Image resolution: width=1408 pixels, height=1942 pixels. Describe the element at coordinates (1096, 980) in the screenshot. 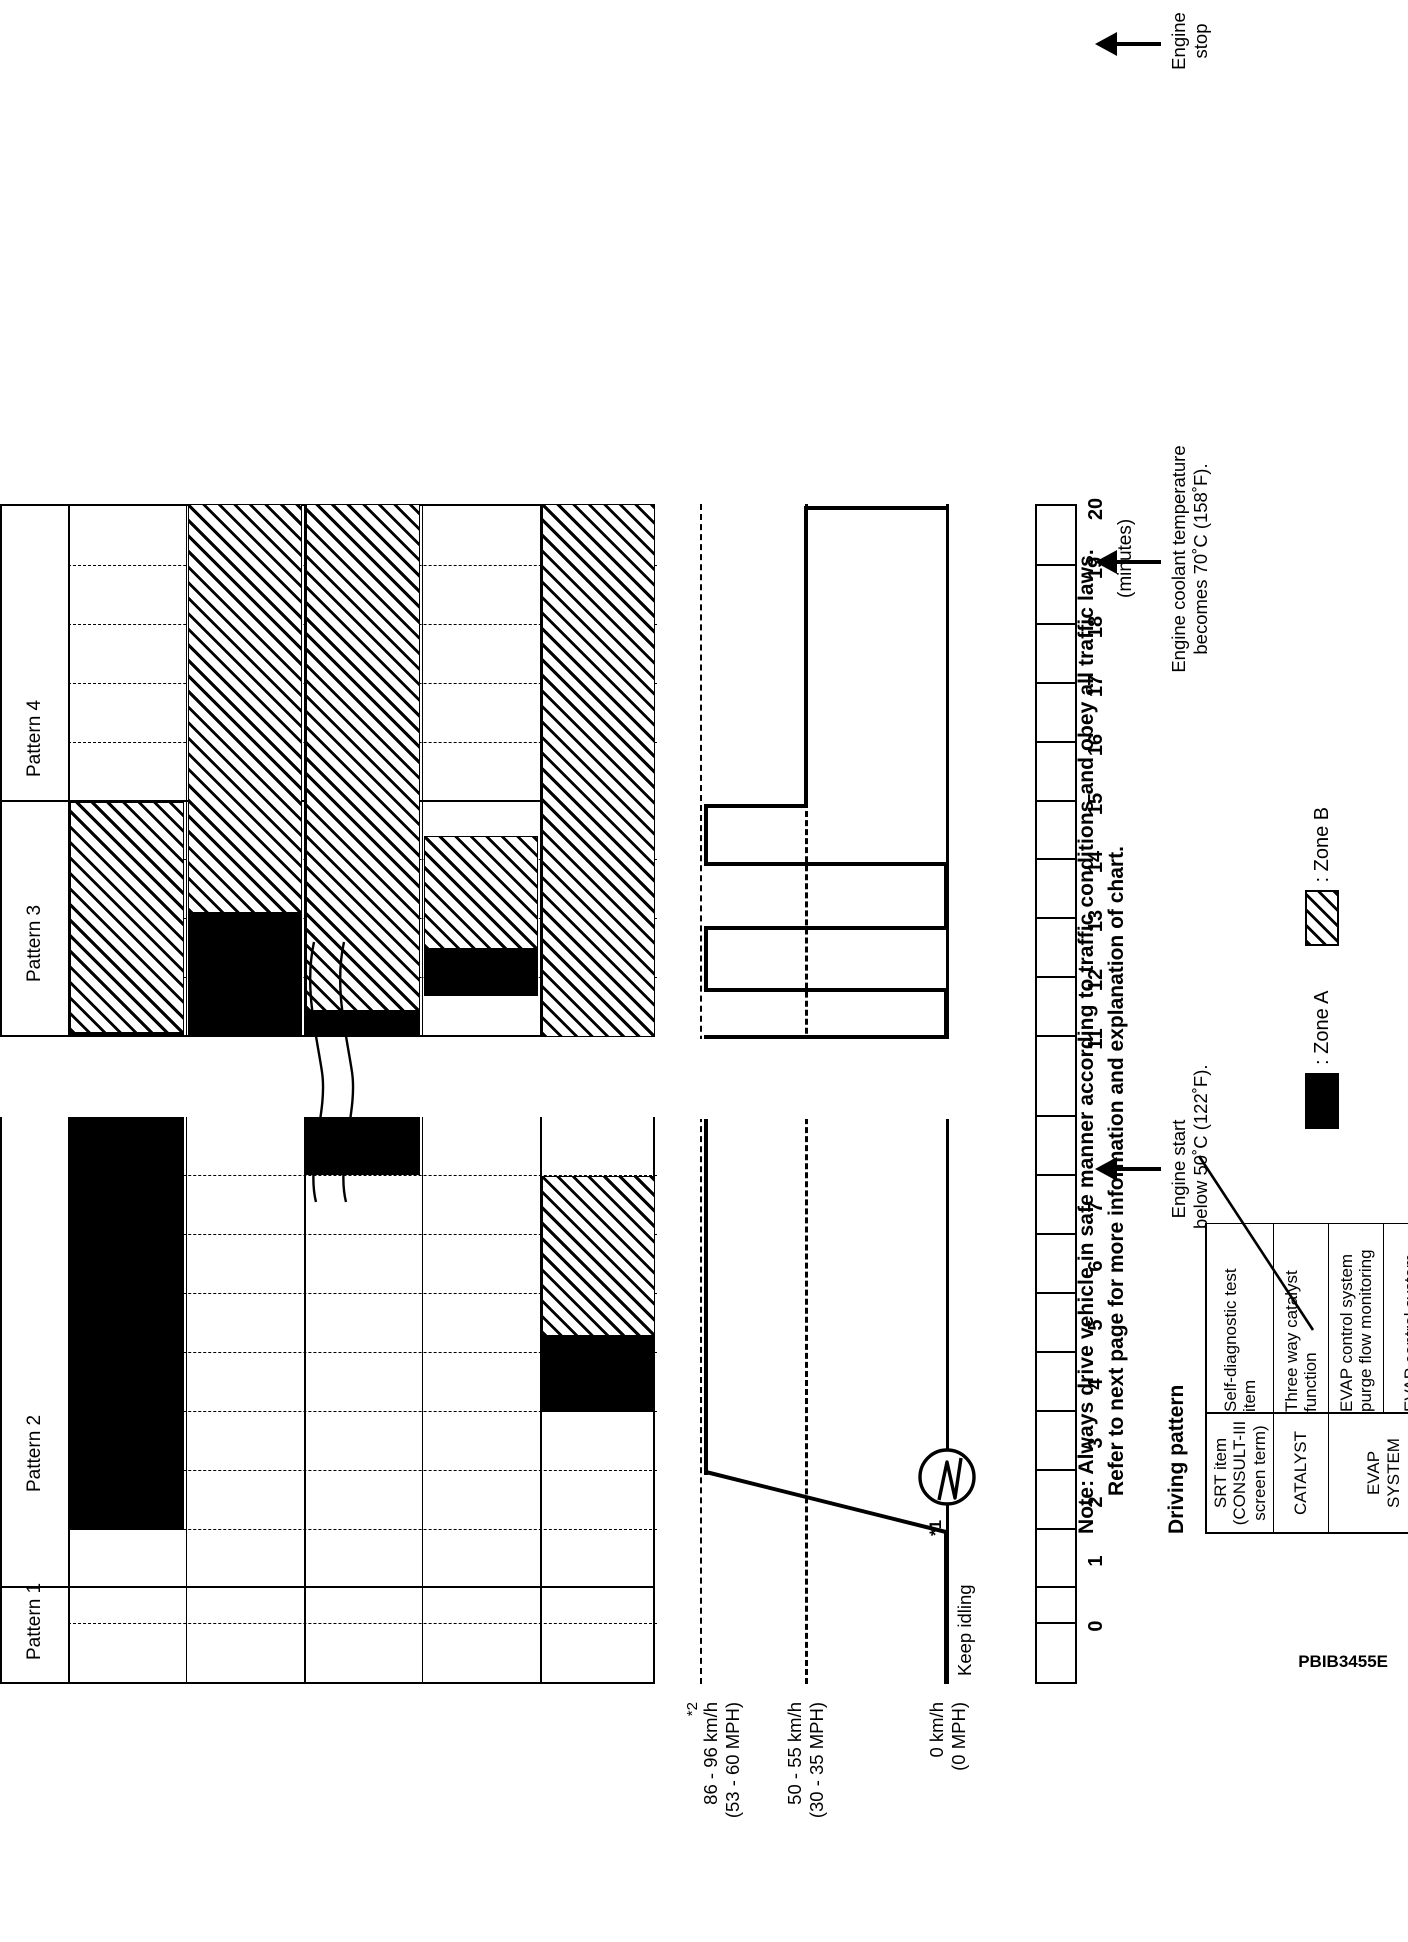

I see `ruler-label-12: 12` at that location.